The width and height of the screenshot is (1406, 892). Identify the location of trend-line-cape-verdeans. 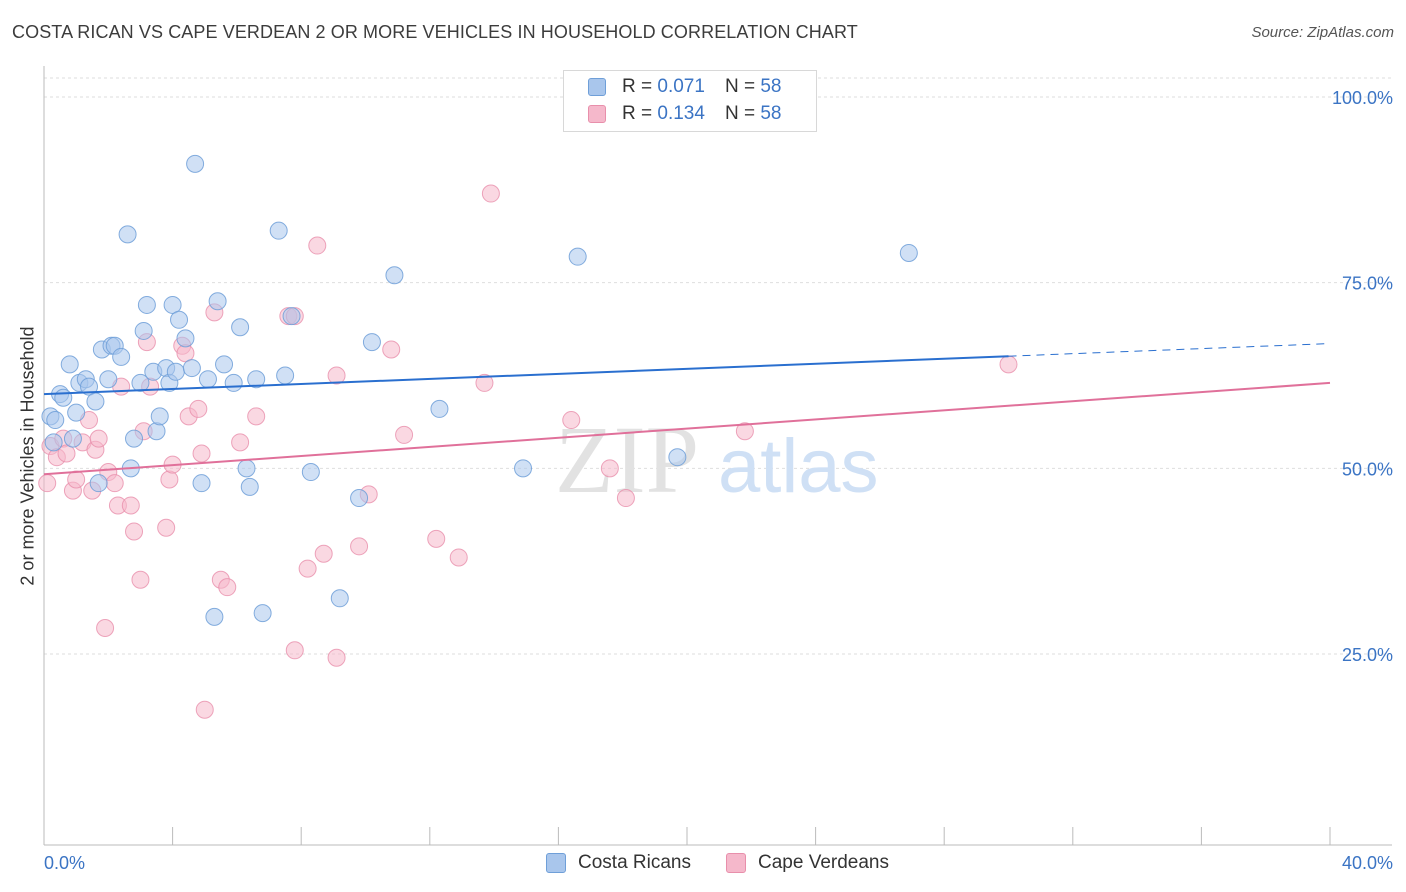
(687, 428).